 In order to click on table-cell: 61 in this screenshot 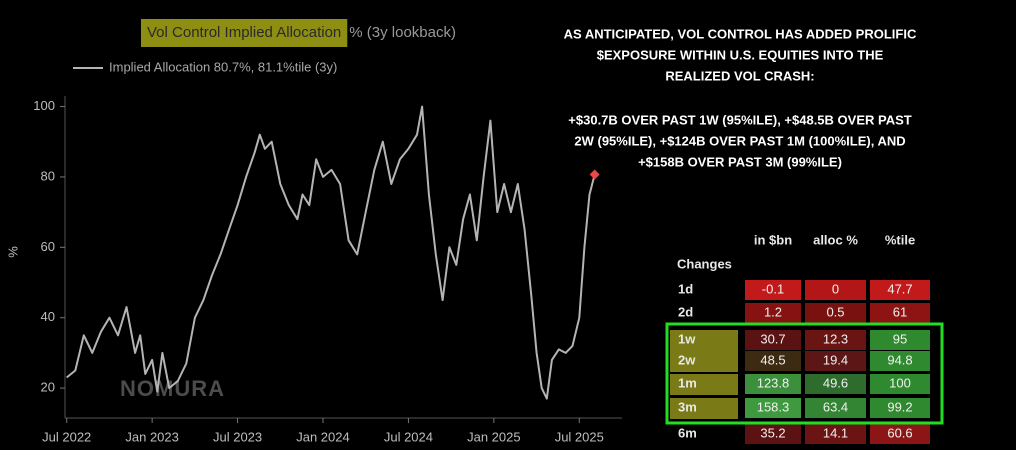, I will do `click(900, 311)`.